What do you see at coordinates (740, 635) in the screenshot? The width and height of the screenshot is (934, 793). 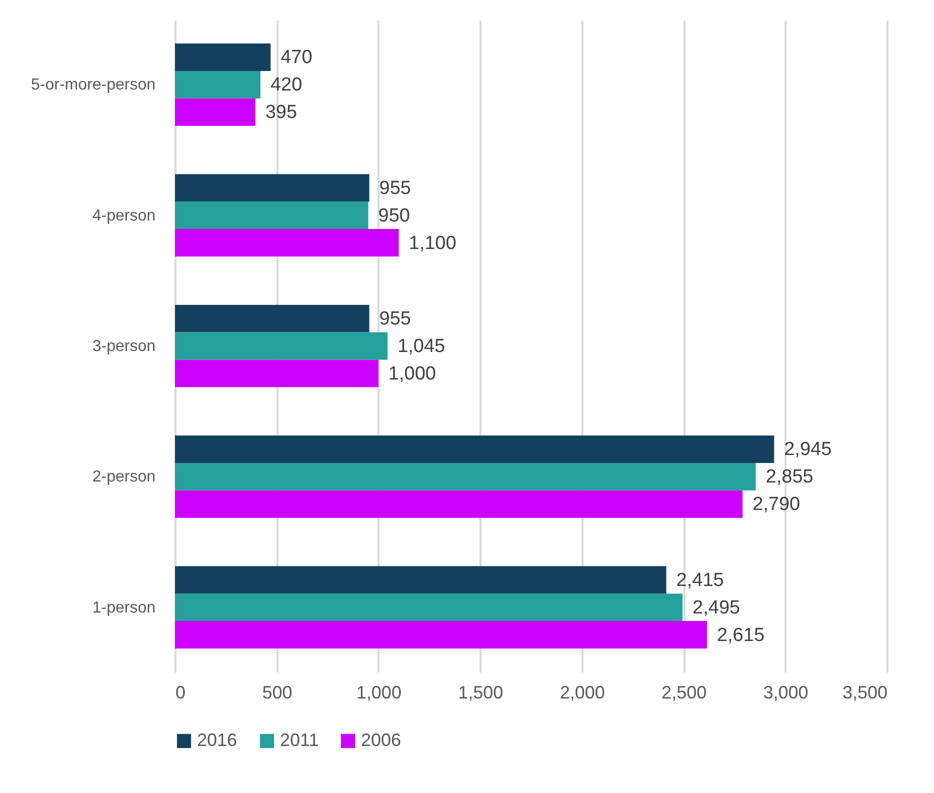 I see `data-label: 2,615` at bounding box center [740, 635].